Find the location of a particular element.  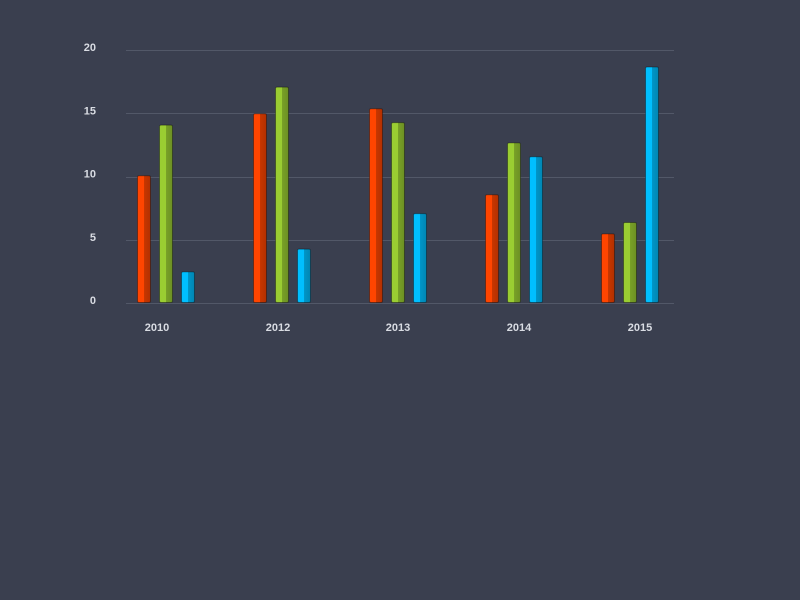

y-tick-label: 10 is located at coordinates (90, 175).